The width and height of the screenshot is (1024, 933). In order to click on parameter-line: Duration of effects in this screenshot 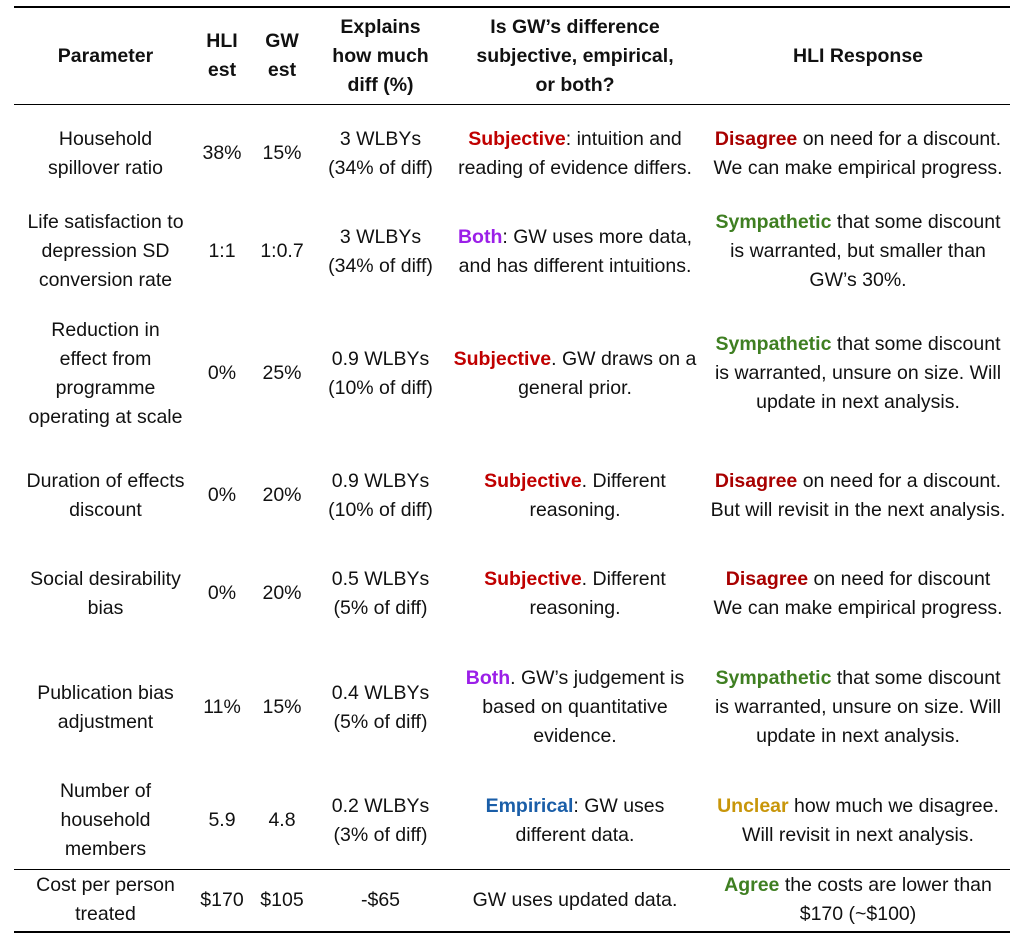, I will do `click(105, 480)`.